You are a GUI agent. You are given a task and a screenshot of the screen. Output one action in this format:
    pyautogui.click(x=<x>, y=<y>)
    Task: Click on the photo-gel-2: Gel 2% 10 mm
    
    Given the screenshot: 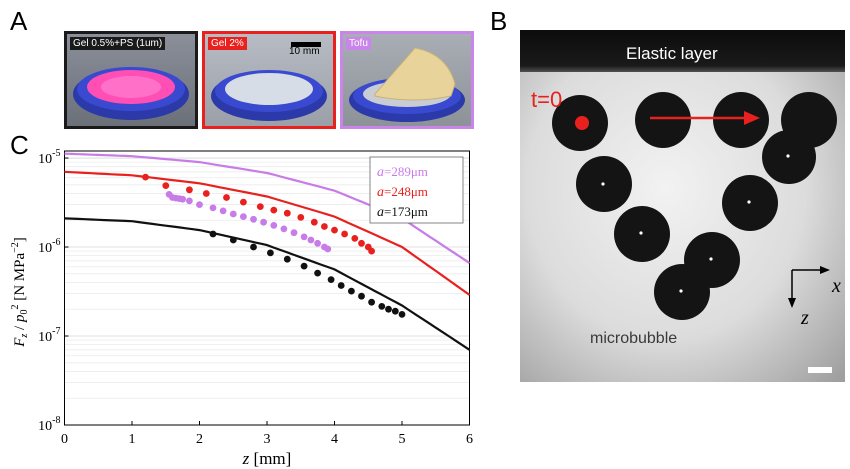 What is the action you would take?
    pyautogui.click(x=269, y=80)
    